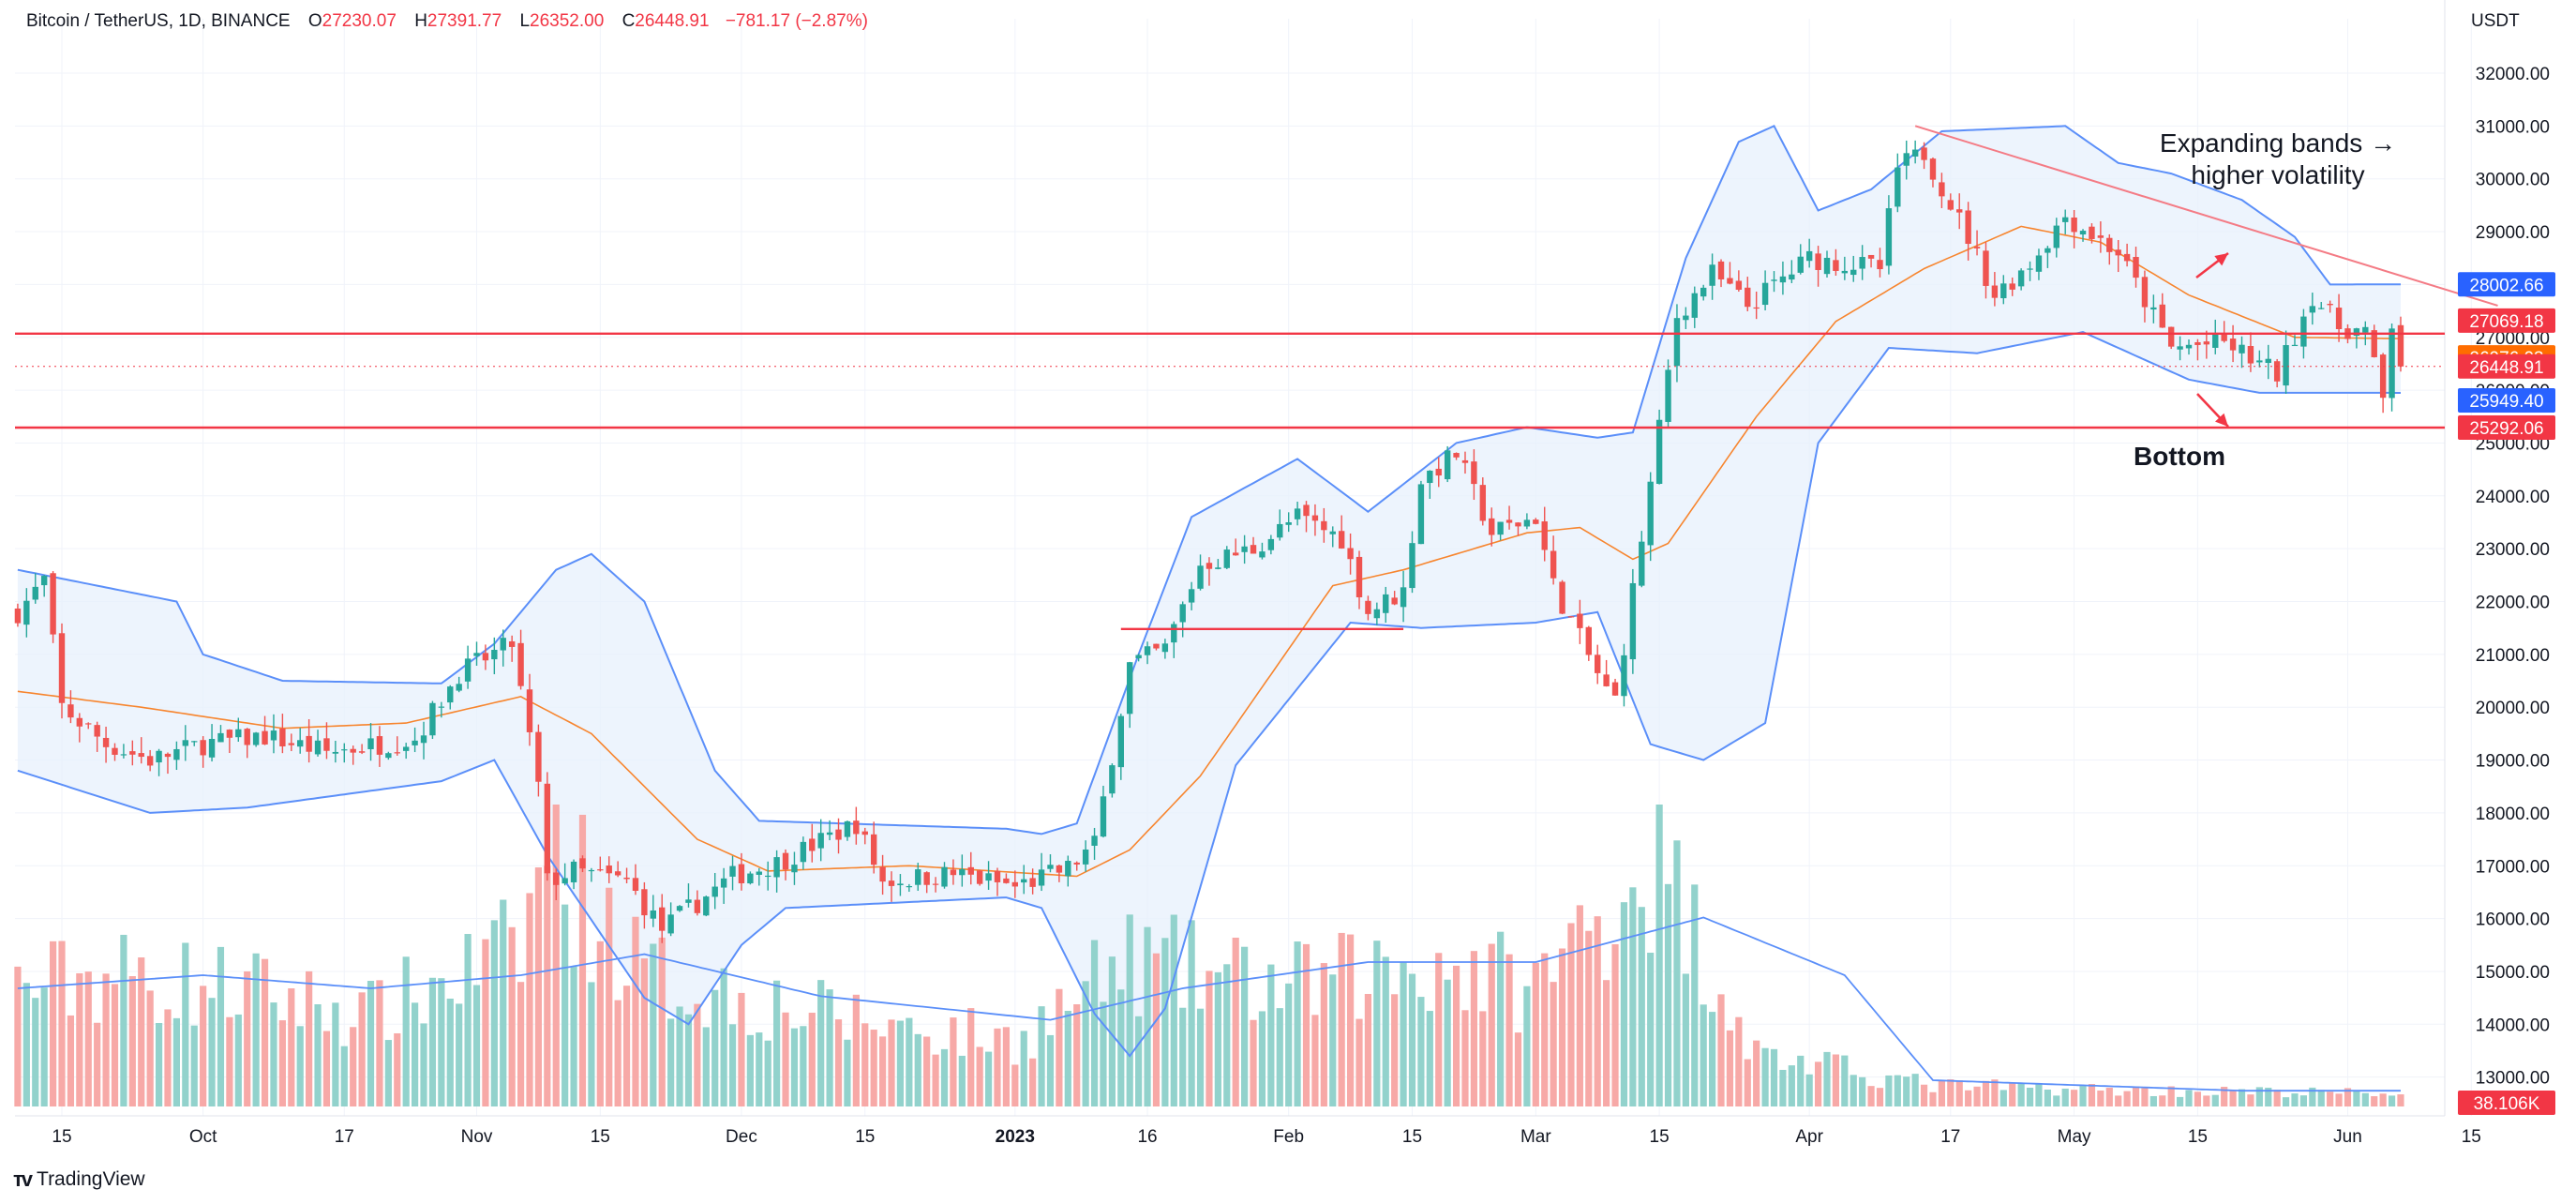 The image size is (2576, 1204). Describe the element at coordinates (91, 1179) in the screenshot. I see `tradingview-logo-text: TradingView` at that location.